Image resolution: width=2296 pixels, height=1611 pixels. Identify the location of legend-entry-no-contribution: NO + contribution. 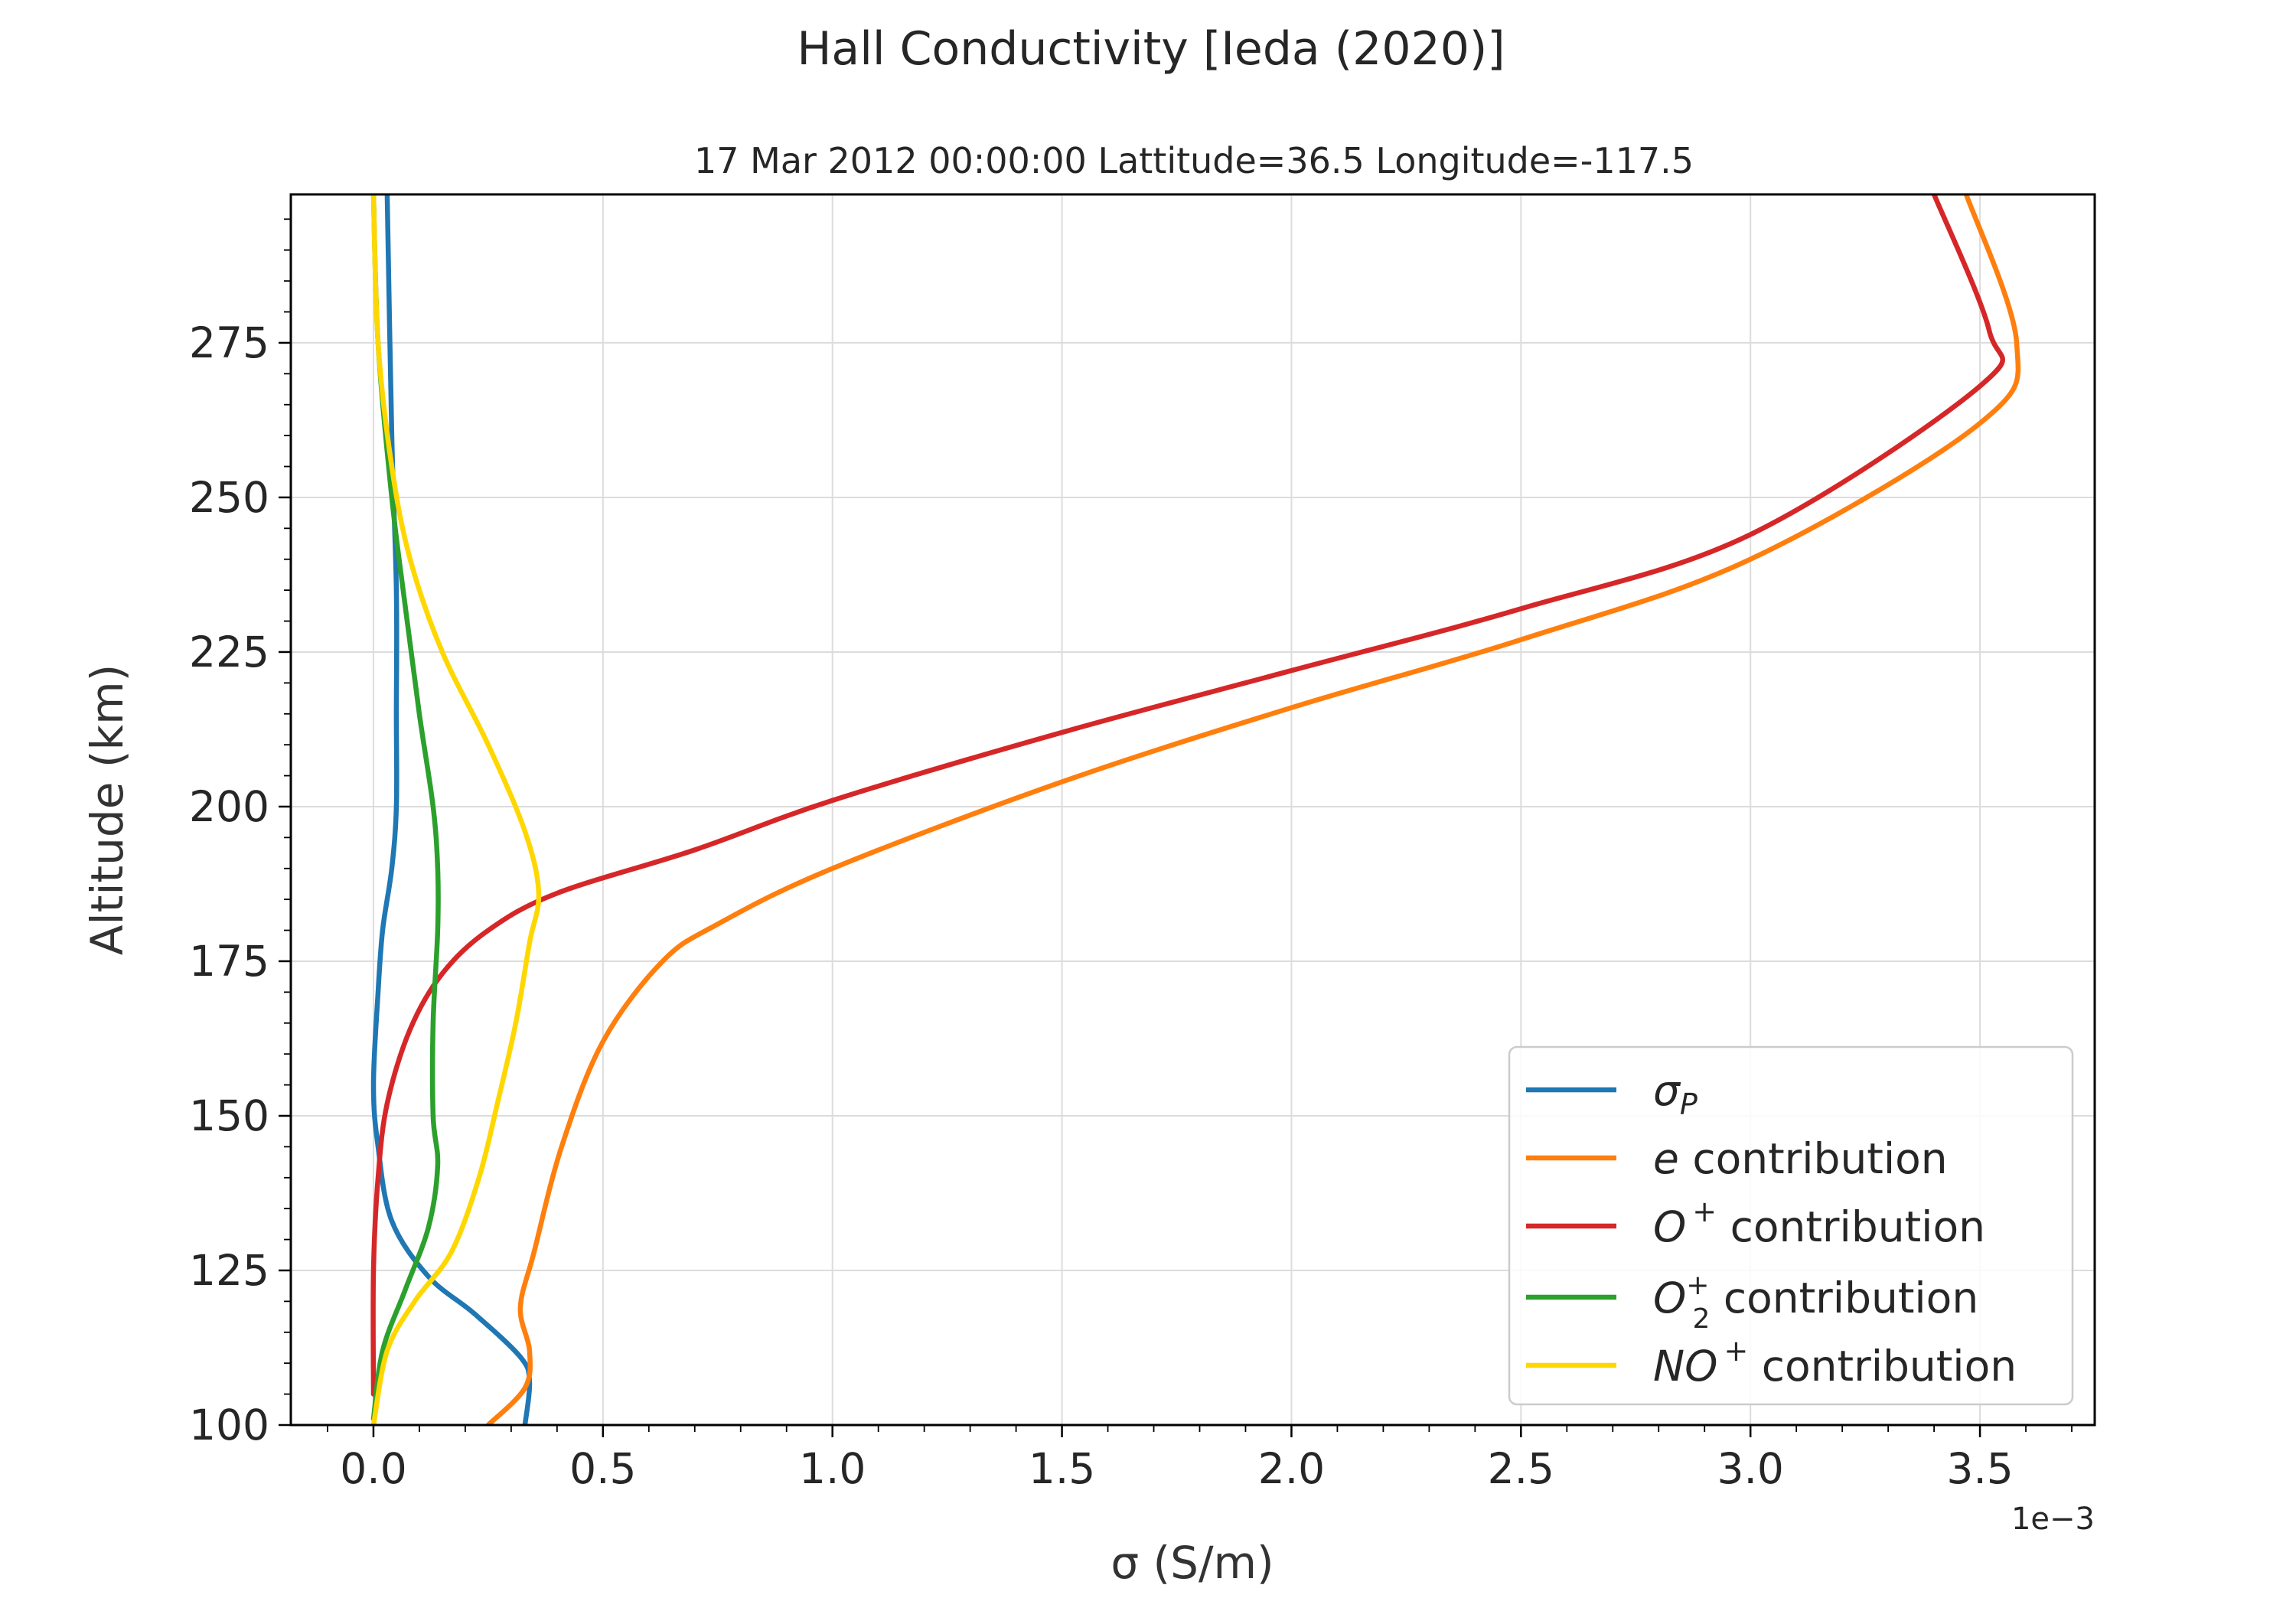
(1771, 1362).